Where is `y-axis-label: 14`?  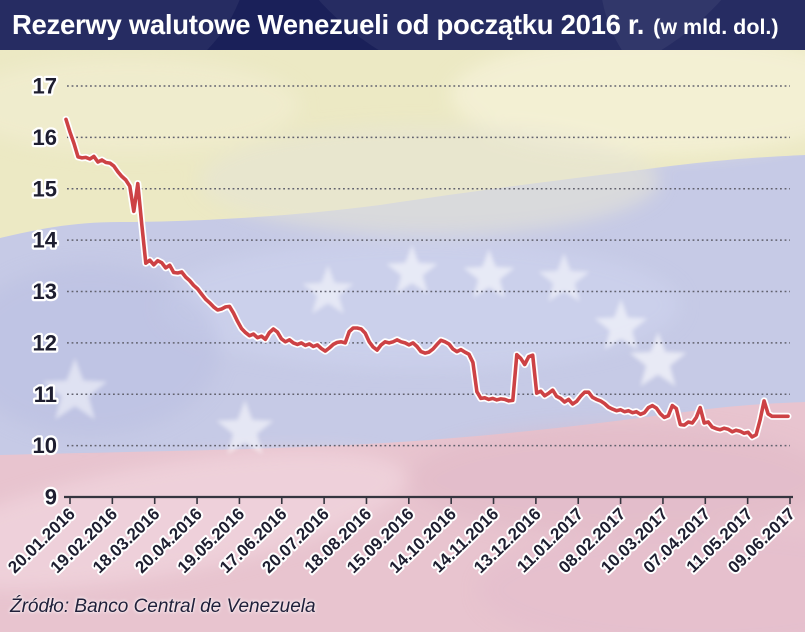
y-axis-label: 14 is located at coordinates (45, 240).